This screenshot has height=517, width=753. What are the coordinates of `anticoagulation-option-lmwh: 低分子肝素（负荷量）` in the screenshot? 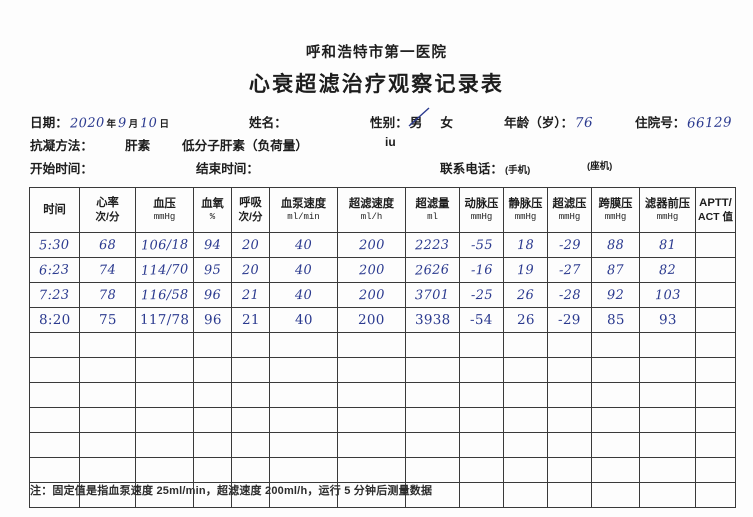 It's located at (245, 144).